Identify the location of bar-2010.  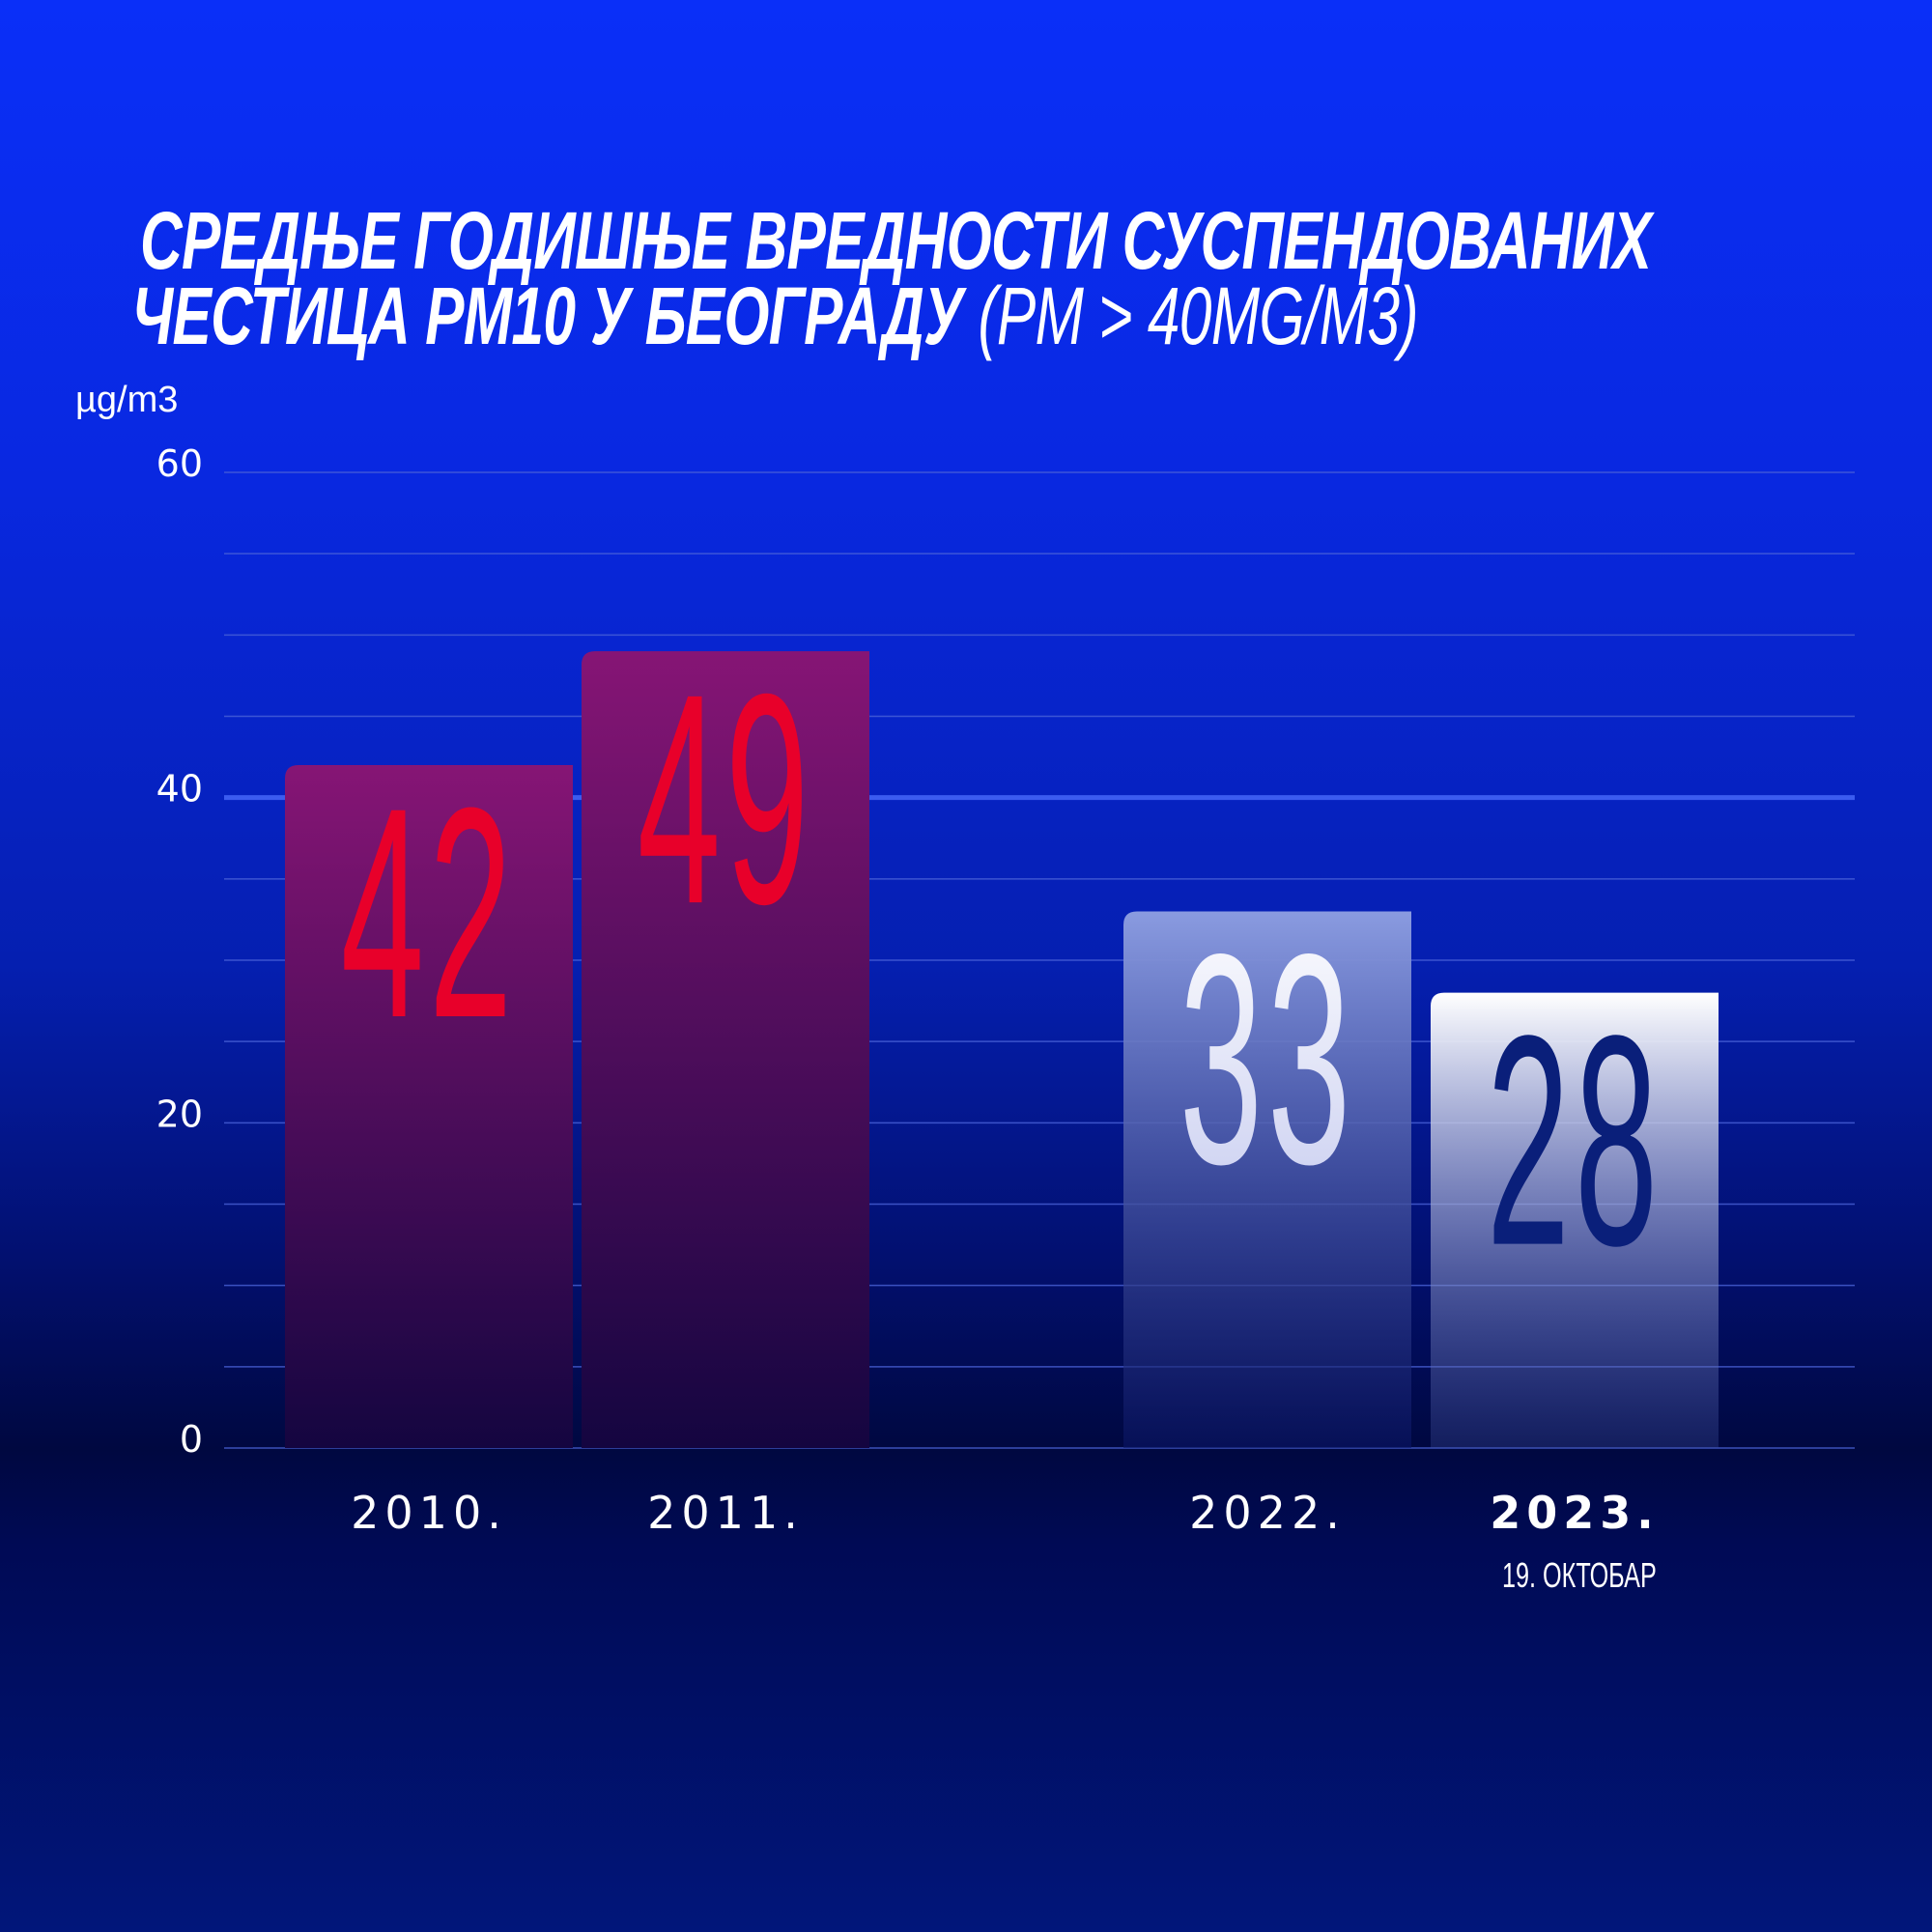
(429, 1106).